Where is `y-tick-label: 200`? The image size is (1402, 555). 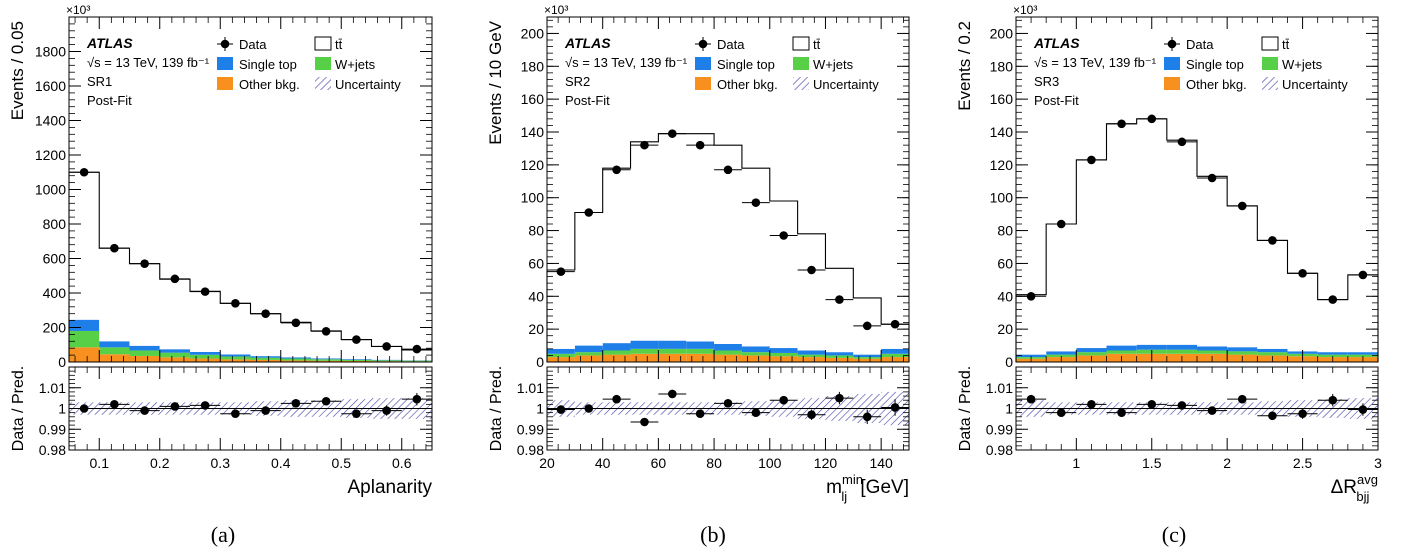 y-tick-label: 200 is located at coordinates (1002, 33).